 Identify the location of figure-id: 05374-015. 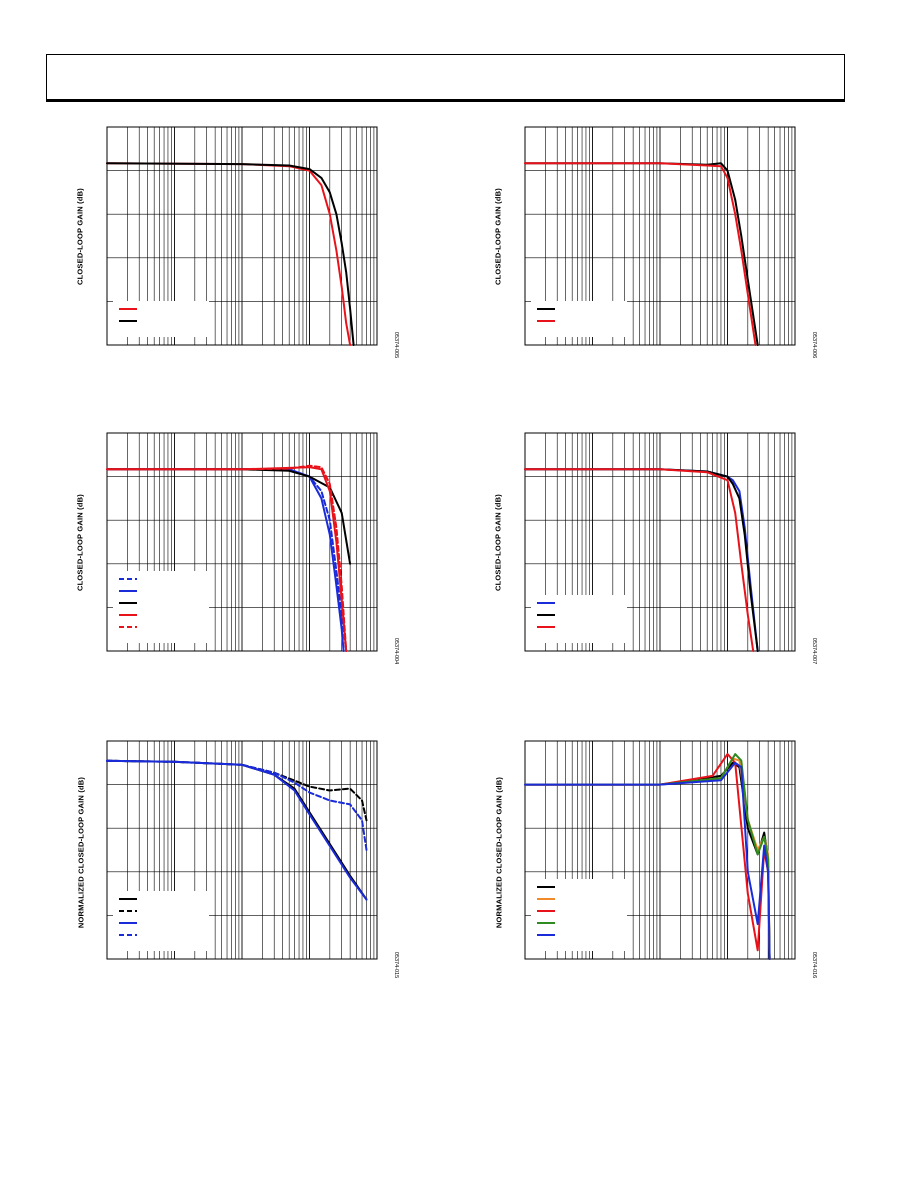
(396, 965).